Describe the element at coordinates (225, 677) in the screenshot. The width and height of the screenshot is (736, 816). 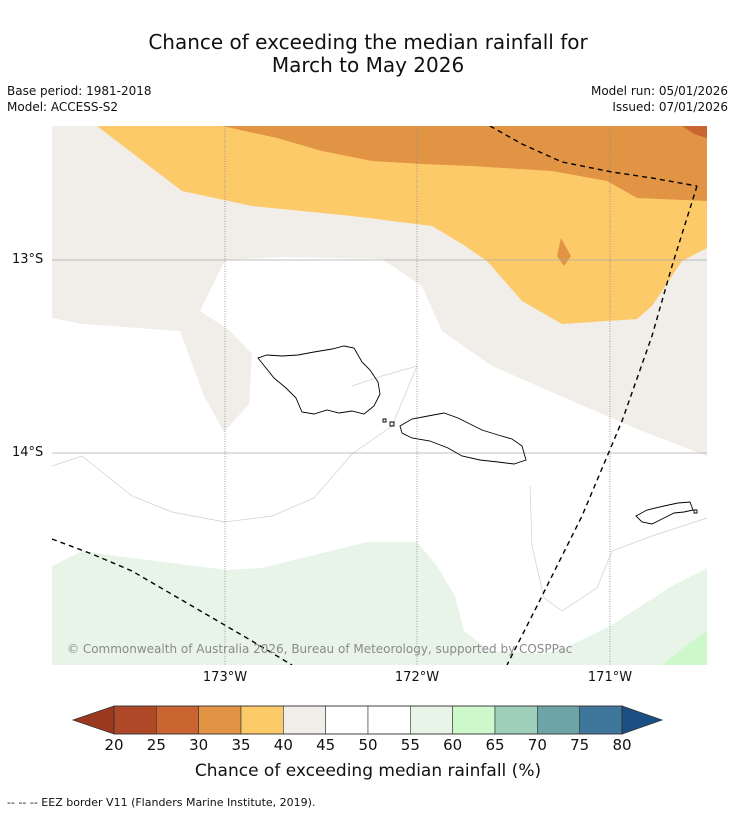
I see `lon-label-173w: 173°W` at that location.